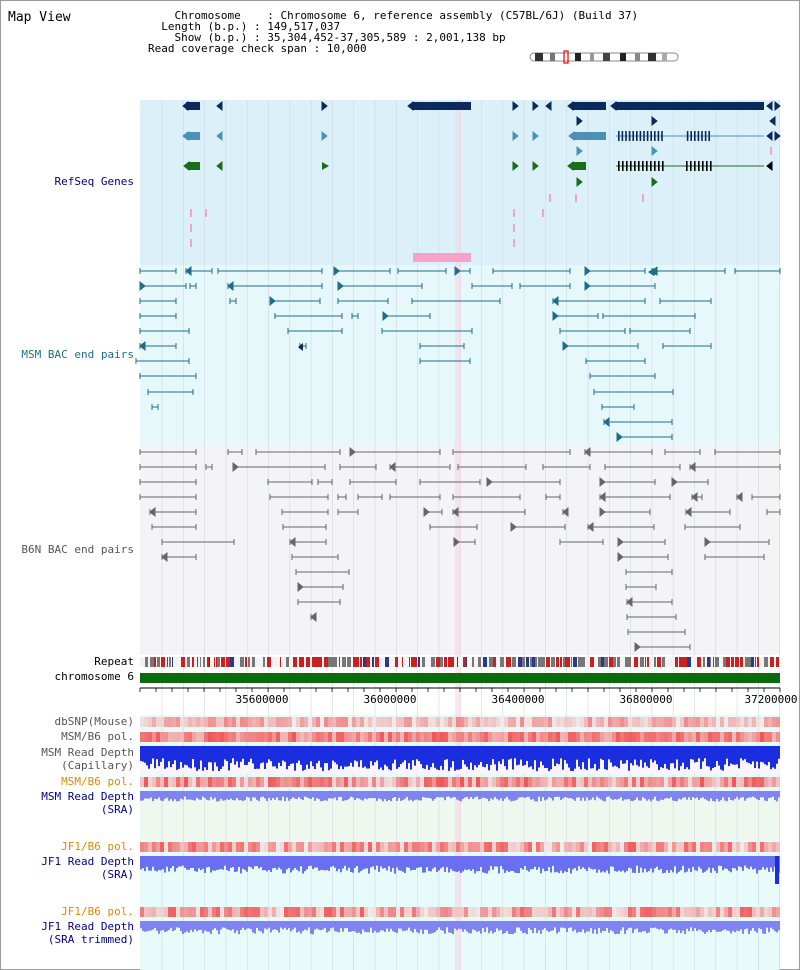 The height and width of the screenshot is (970, 800). What do you see at coordinates (97, 781) in the screenshot?
I see `track-label-msm-b6-pol-2: MSM/B6 pol.` at bounding box center [97, 781].